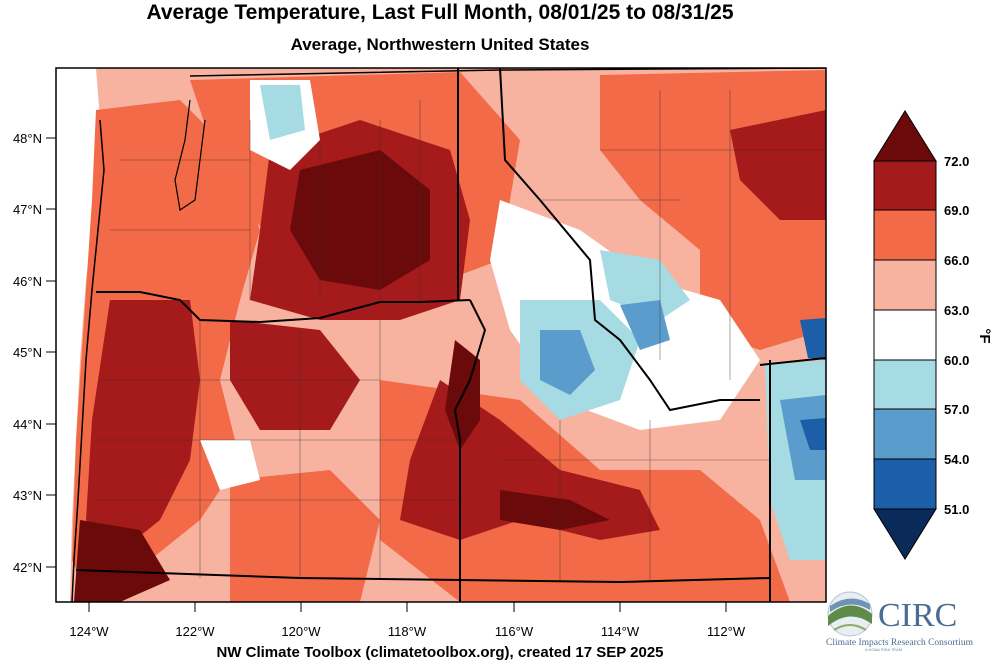 This screenshot has height=666, width=993. Describe the element at coordinates (917, 615) in the screenshot. I see `circ-logo-name: CIRC` at that location.